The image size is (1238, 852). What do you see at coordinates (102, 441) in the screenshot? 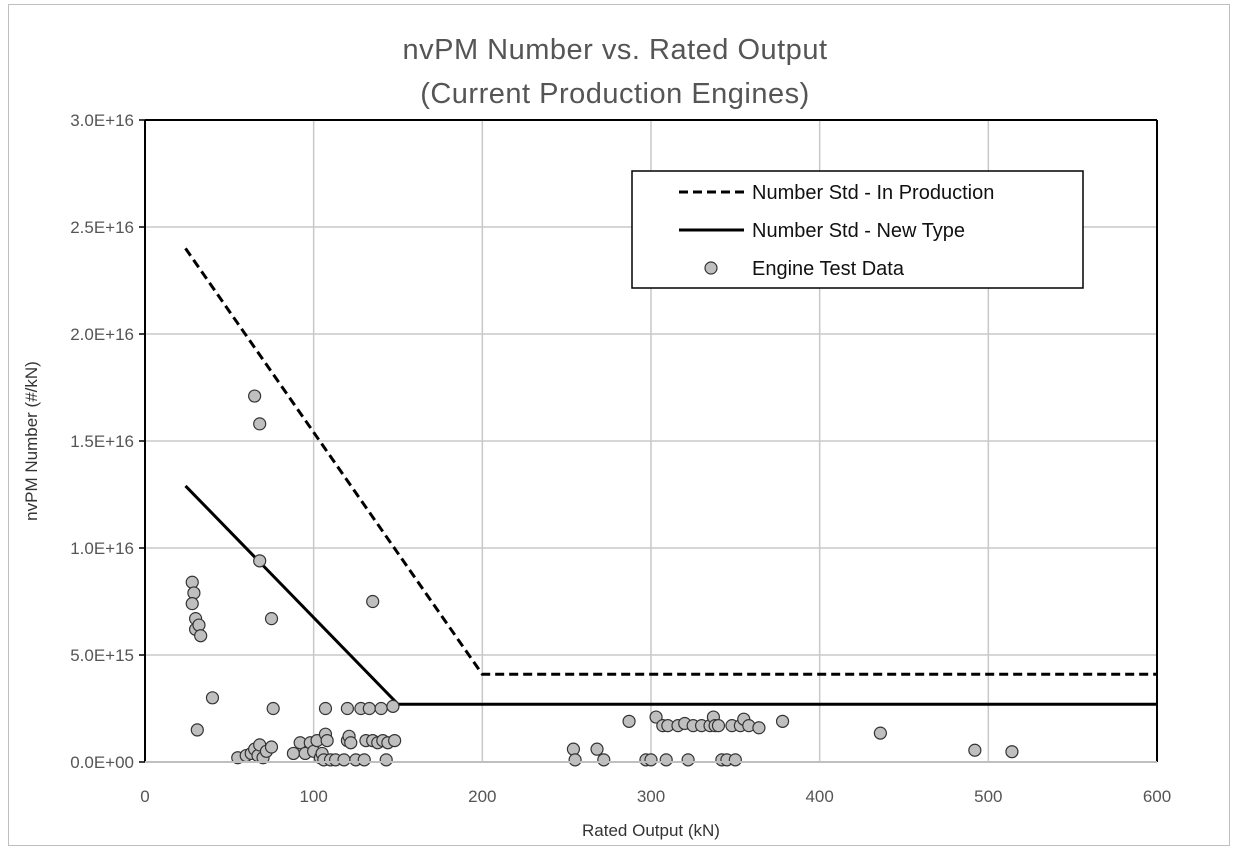
I see `y-tick-label: 1.5E+16` at bounding box center [102, 441].